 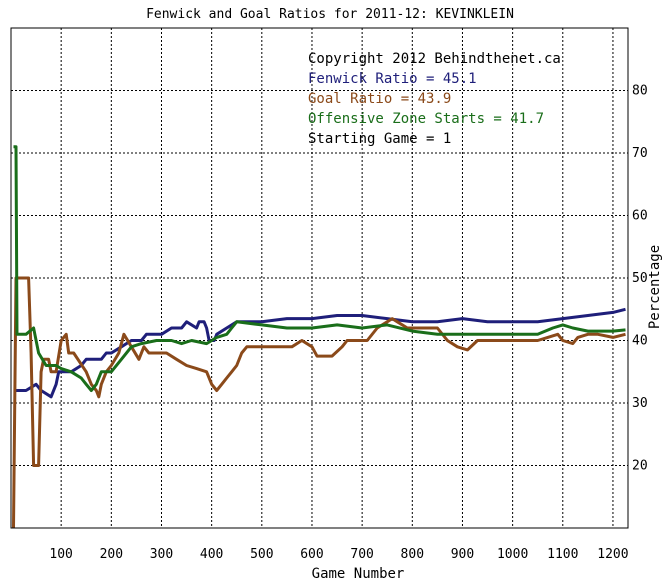 I want to click on series-line-fenwick-ratio, so click(x=321, y=353).